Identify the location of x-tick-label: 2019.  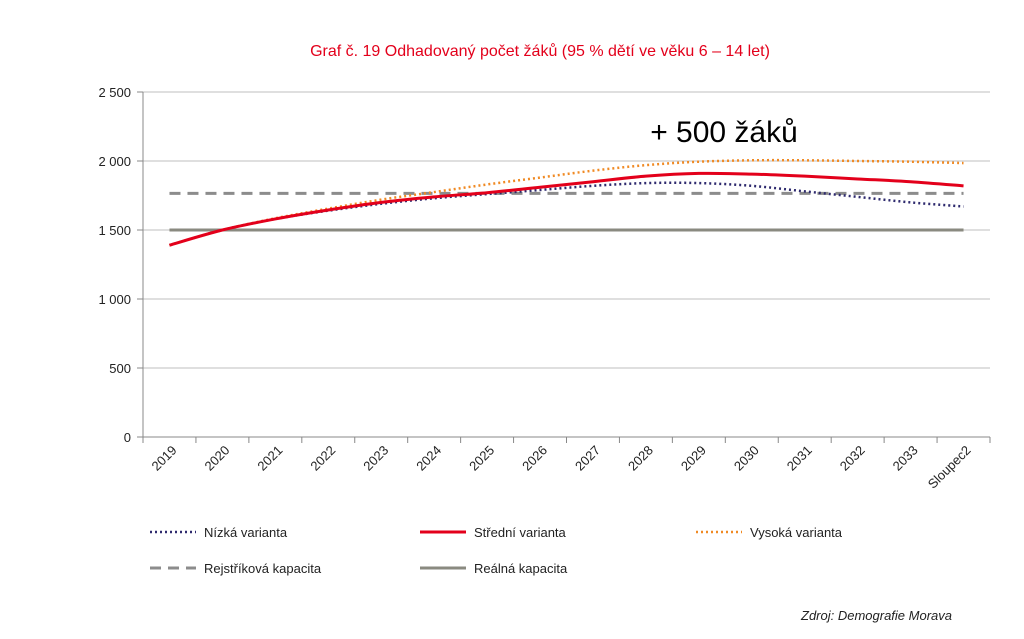
(164, 458).